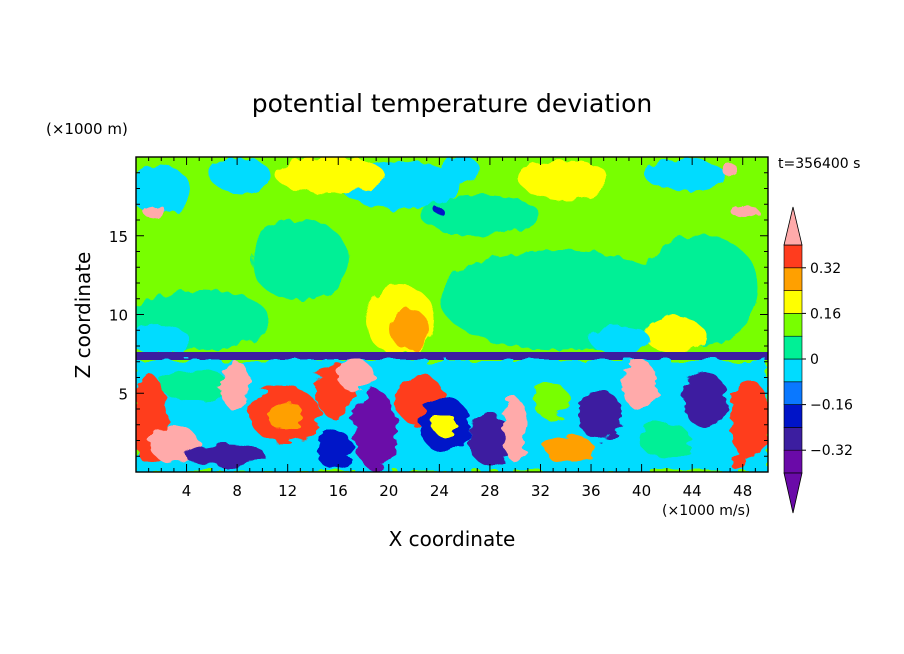 The image size is (904, 654). What do you see at coordinates (452, 539) in the screenshot?
I see `x-axis-label: X coordinate` at bounding box center [452, 539].